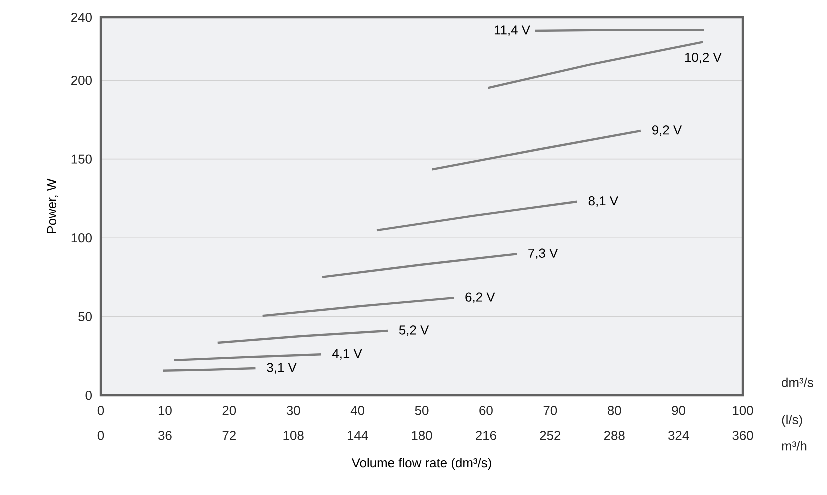 The width and height of the screenshot is (827, 495). I want to click on series-label: 3,1 V, so click(282, 368).